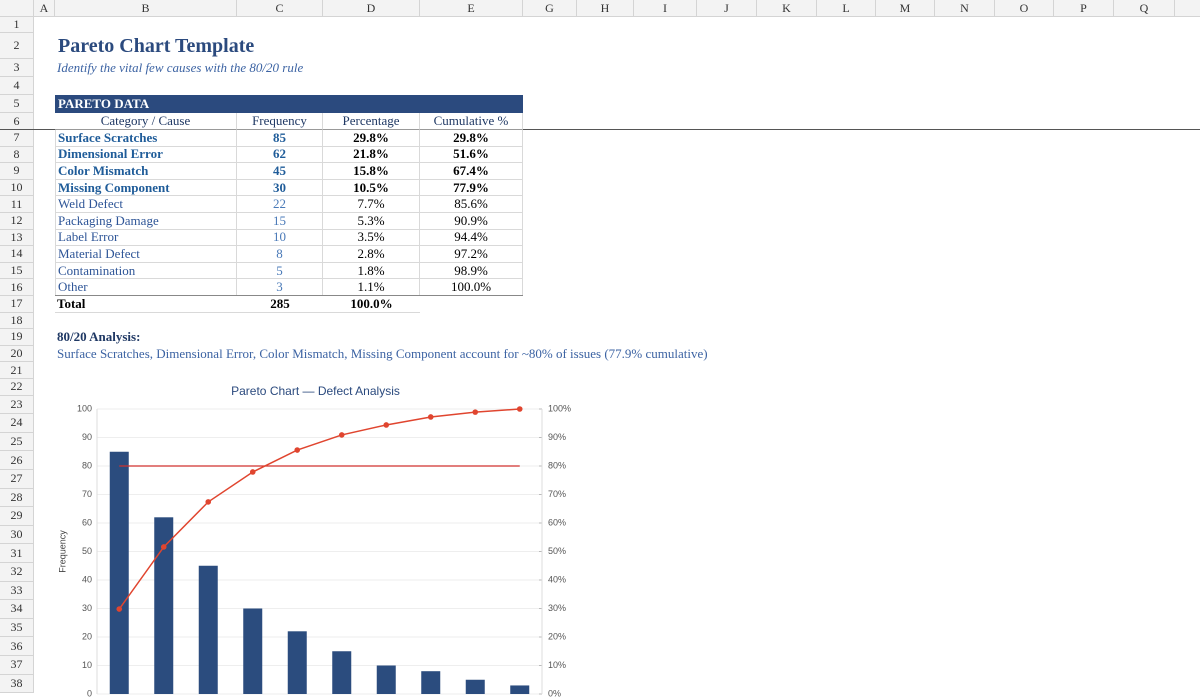 The width and height of the screenshot is (1200, 697). Describe the element at coordinates (471, 221) in the screenshot. I see `value-cell: 90.9%` at that location.